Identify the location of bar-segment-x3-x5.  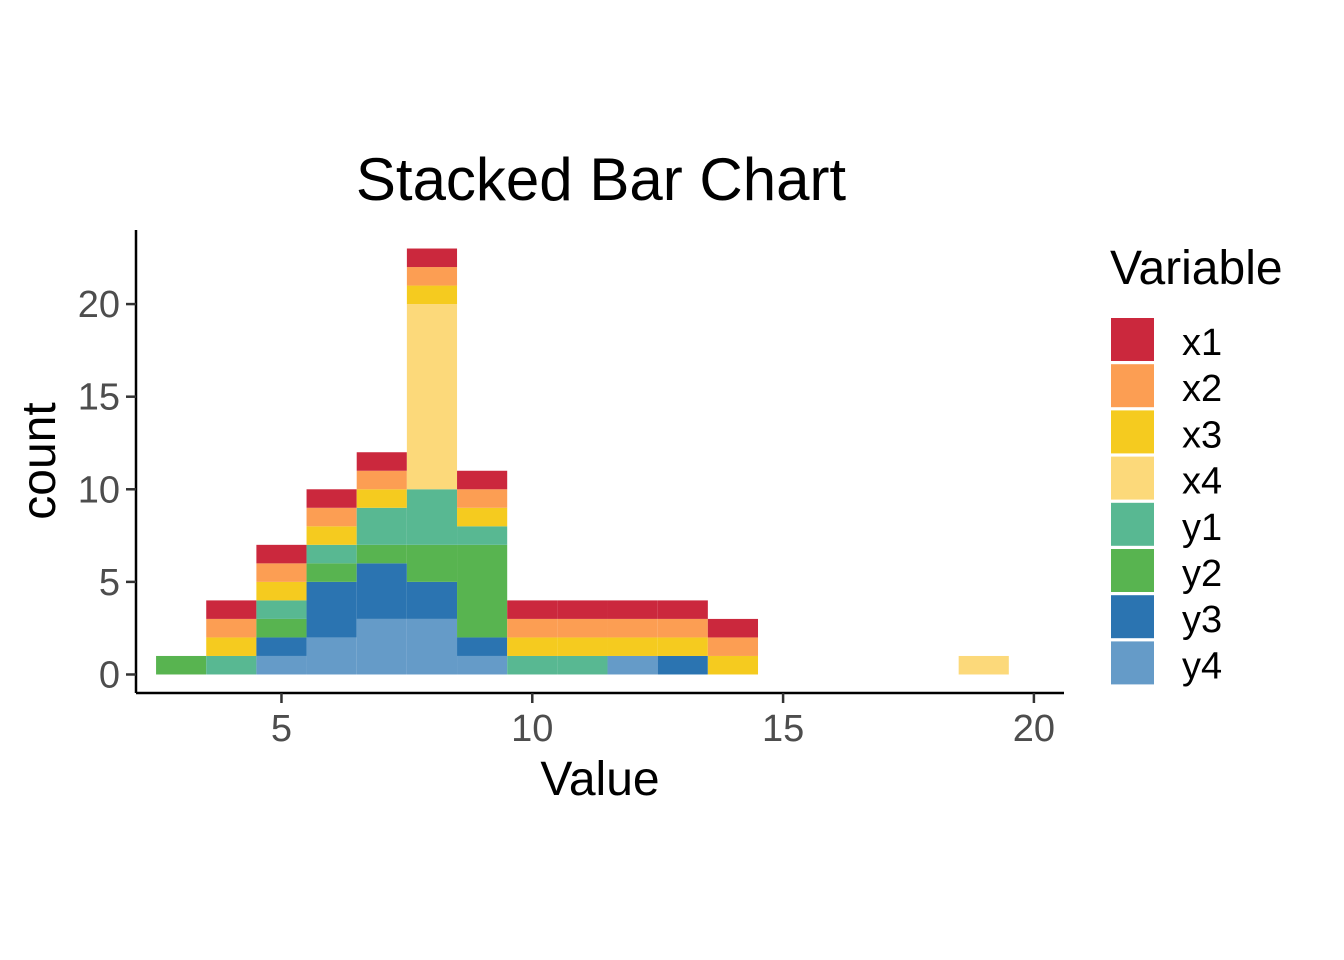
(281, 591).